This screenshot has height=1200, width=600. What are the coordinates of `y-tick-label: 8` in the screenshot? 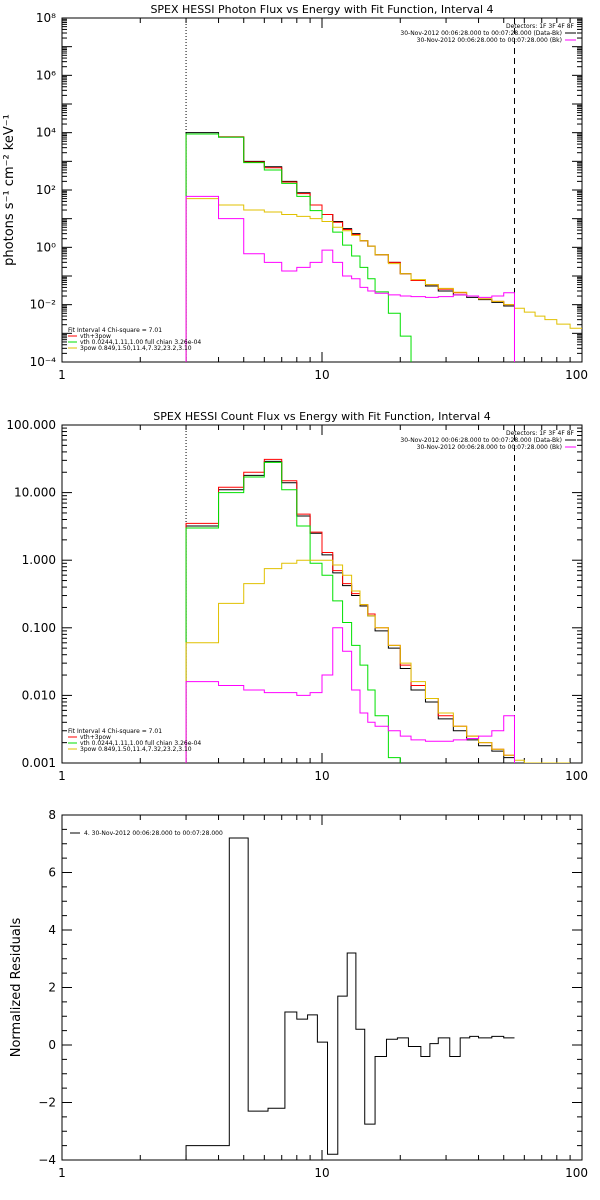 It's located at (52, 815).